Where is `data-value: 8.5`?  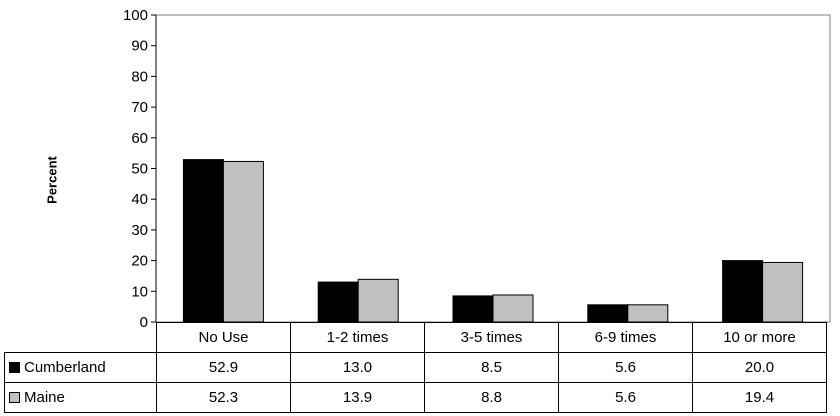
data-value: 8.5 is located at coordinates (491, 367).